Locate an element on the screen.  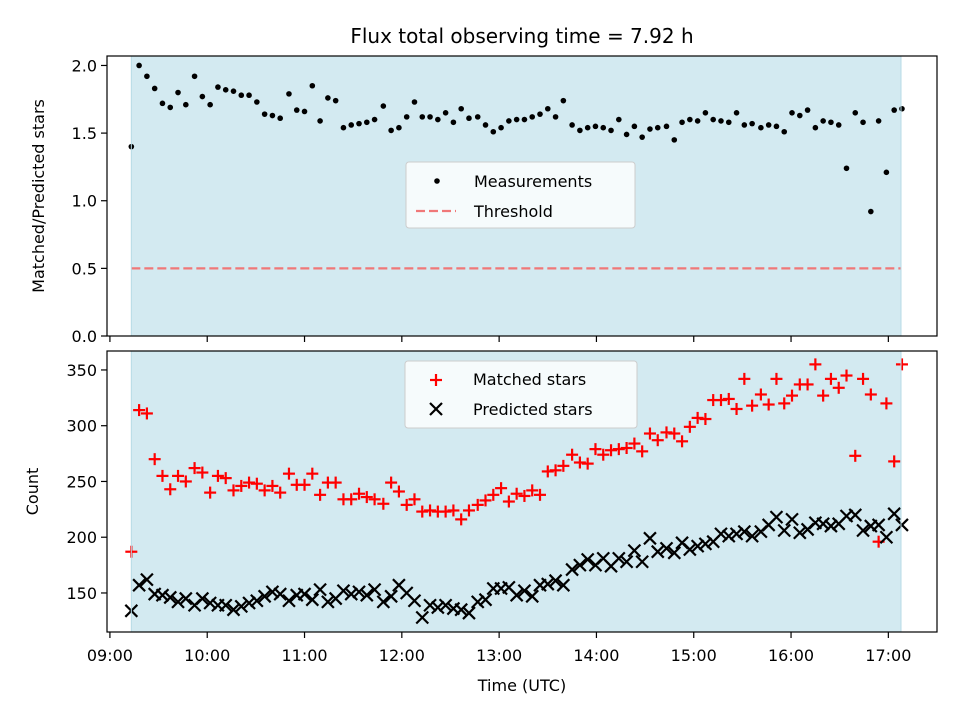
x-tick-label: 11:00 is located at coordinates (304, 655).